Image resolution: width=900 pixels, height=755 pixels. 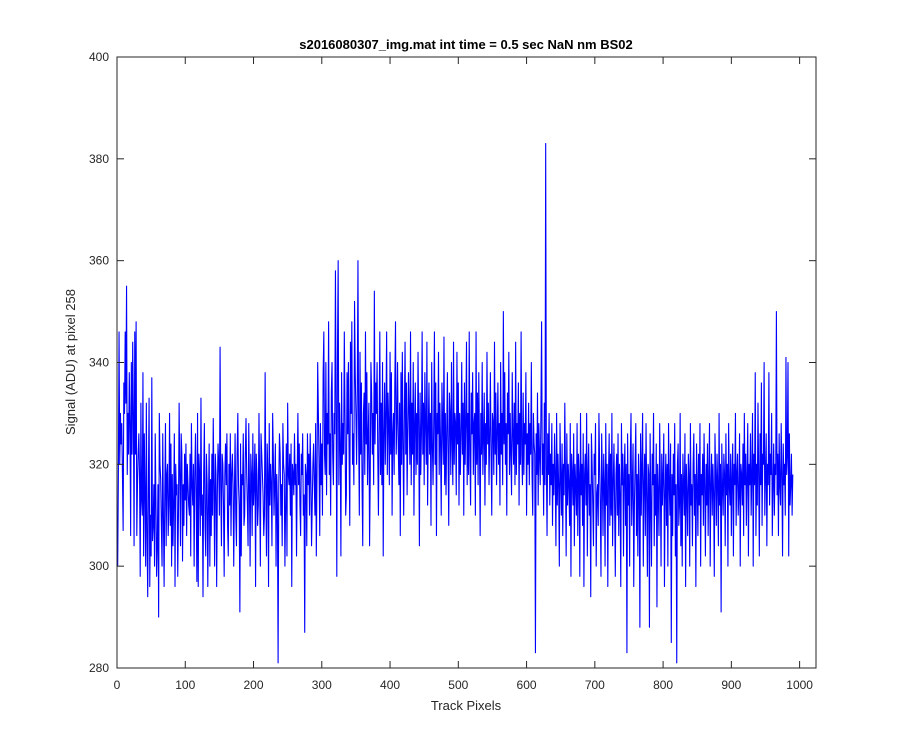 I want to click on y-tick-label: 400, so click(x=99, y=57).